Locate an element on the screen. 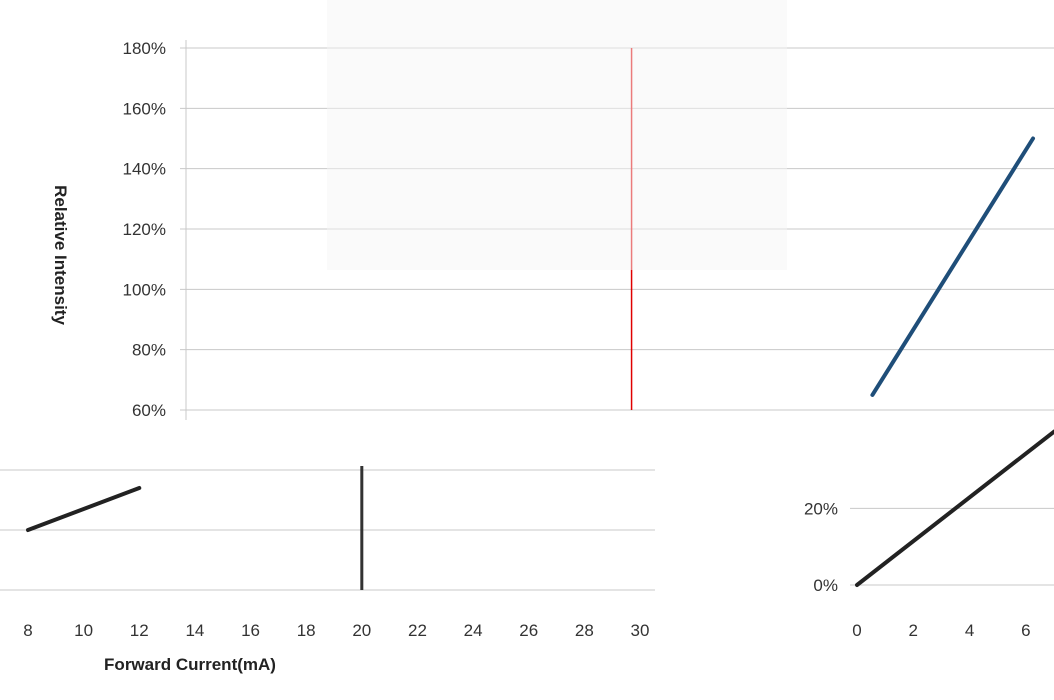 This screenshot has height=700, width=1054. top-y-tick-label: 160% is located at coordinates (144, 108).